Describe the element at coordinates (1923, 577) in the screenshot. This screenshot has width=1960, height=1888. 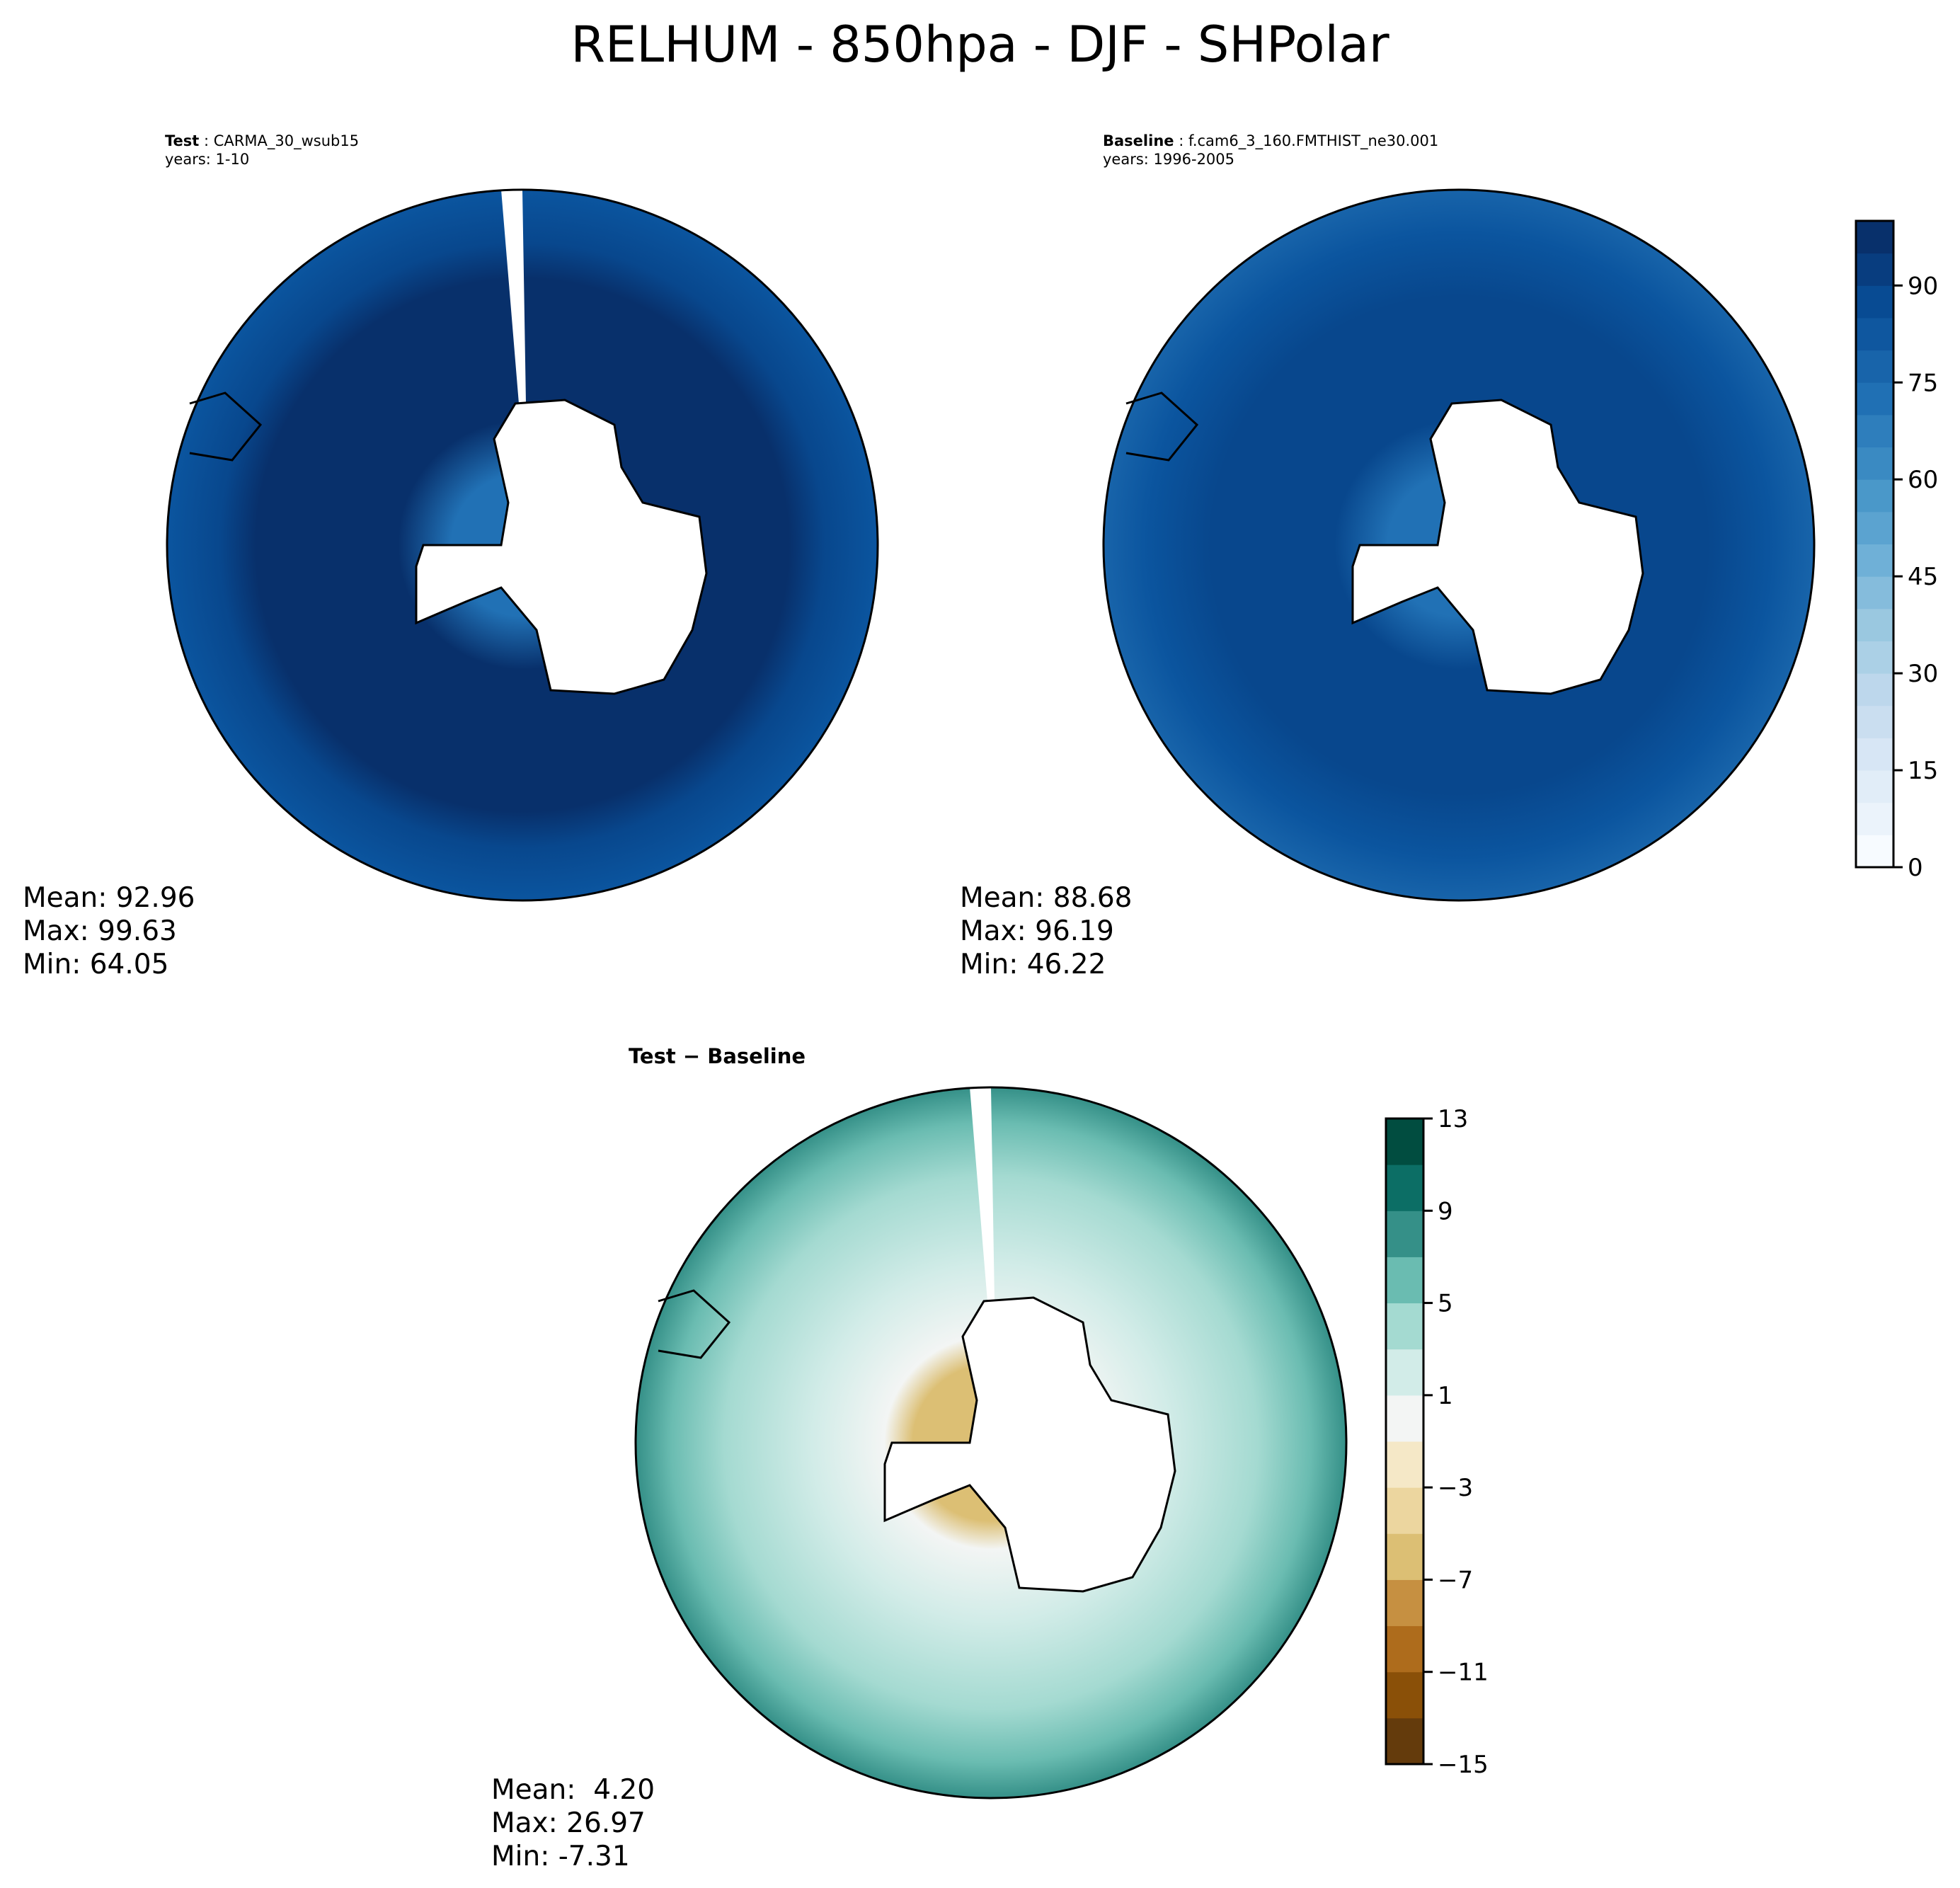
I see `relhum-colorbar-tick-label: 45` at that location.